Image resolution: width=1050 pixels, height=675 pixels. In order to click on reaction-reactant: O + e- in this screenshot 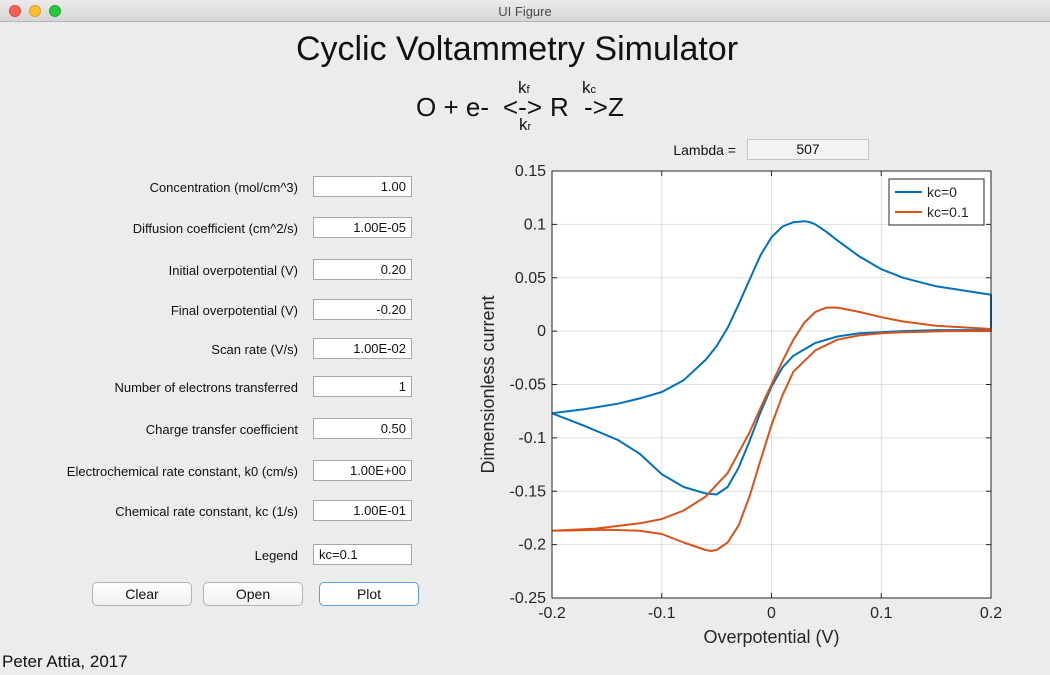, I will do `click(452, 107)`.